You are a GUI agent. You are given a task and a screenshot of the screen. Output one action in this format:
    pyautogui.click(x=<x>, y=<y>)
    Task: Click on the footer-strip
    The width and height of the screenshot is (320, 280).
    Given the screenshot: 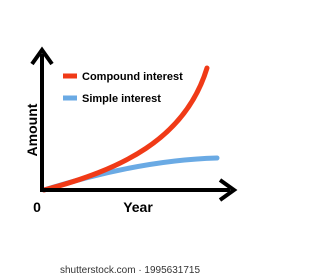 What is the action you would take?
    pyautogui.click(x=130, y=269)
    